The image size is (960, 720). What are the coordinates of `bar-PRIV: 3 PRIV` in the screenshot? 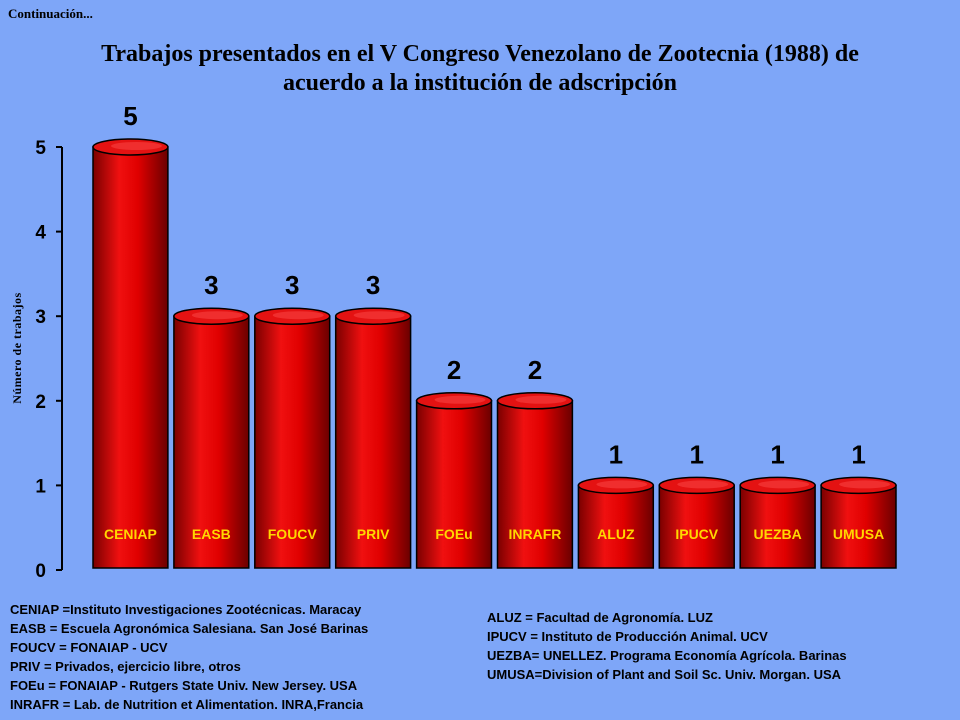 It's located at (373, 419).